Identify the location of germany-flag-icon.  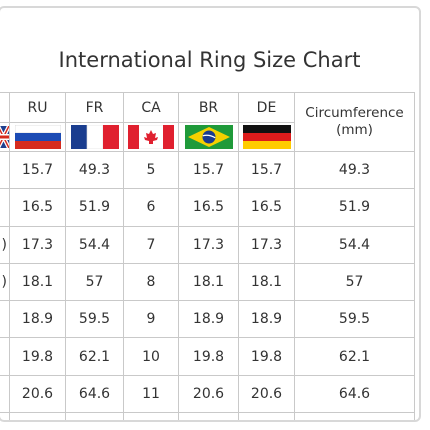
(266, 137).